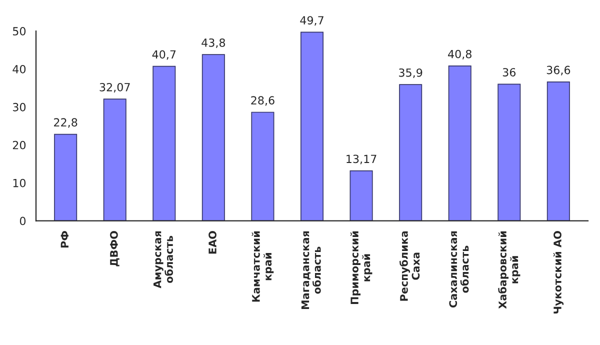  Describe the element at coordinates (19, 107) in the screenshot. I see `y-tick-label: 30` at that location.